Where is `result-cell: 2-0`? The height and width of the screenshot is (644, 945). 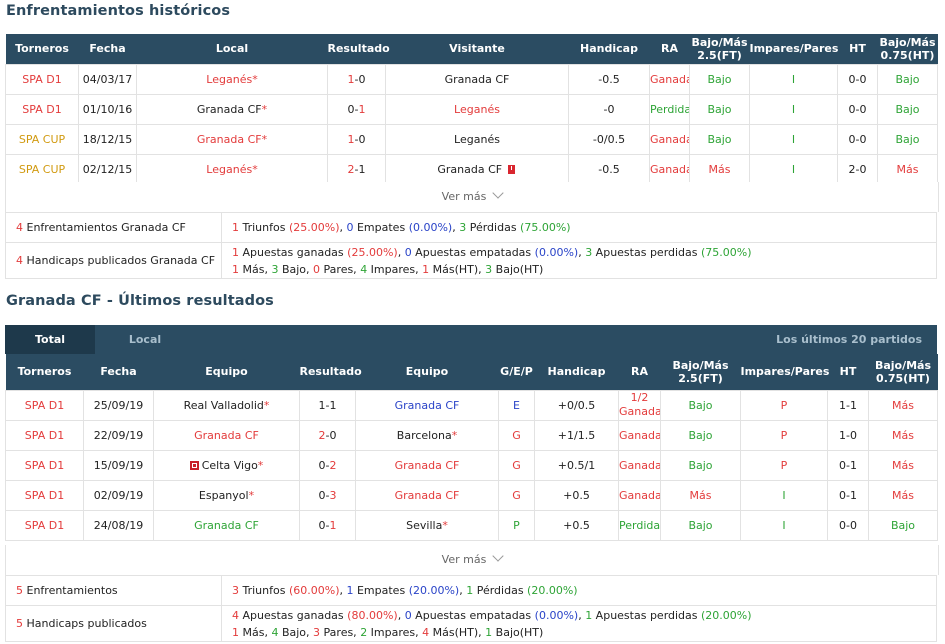
result-cell: 2-0 is located at coordinates (327, 435).